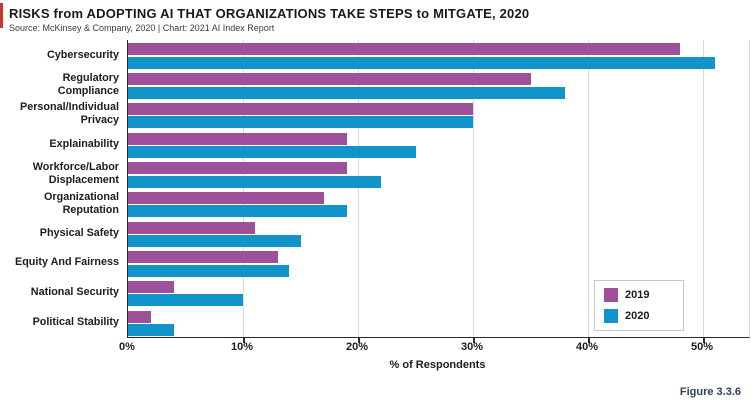  I want to click on accent-bar, so click(1, 15).